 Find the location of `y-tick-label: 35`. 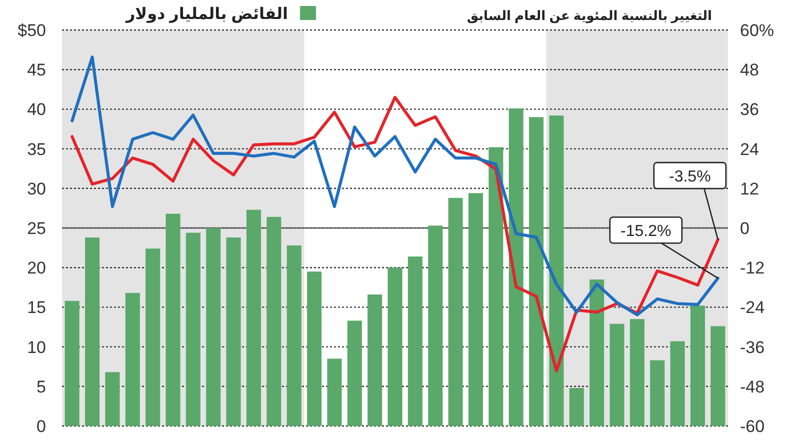

y-tick-label: 35 is located at coordinates (36, 149).